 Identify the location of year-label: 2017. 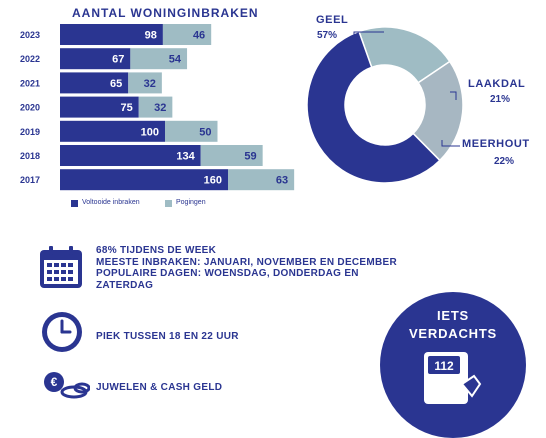
(30, 180).